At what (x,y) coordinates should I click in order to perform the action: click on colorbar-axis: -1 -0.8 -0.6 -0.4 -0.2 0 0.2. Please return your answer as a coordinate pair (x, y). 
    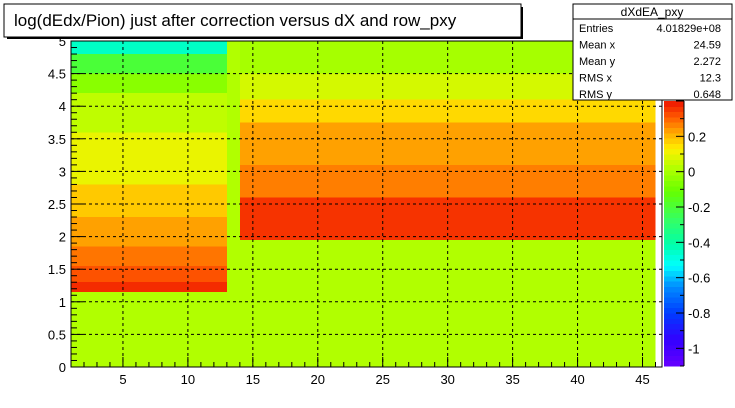
    Looking at the image, I should click on (693, 233).